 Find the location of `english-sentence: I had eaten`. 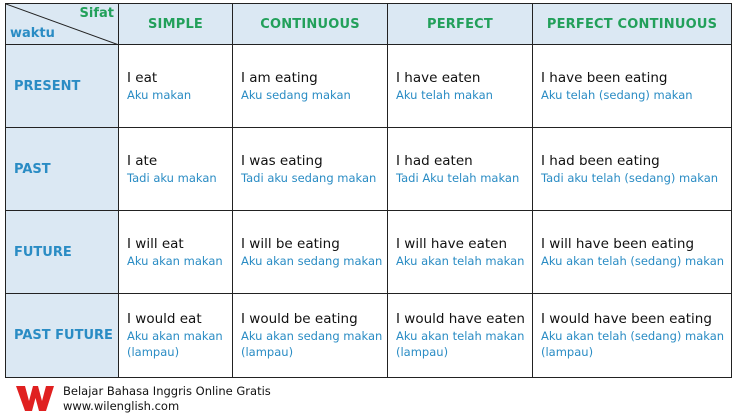

english-sentence: I had eaten is located at coordinates (434, 160).